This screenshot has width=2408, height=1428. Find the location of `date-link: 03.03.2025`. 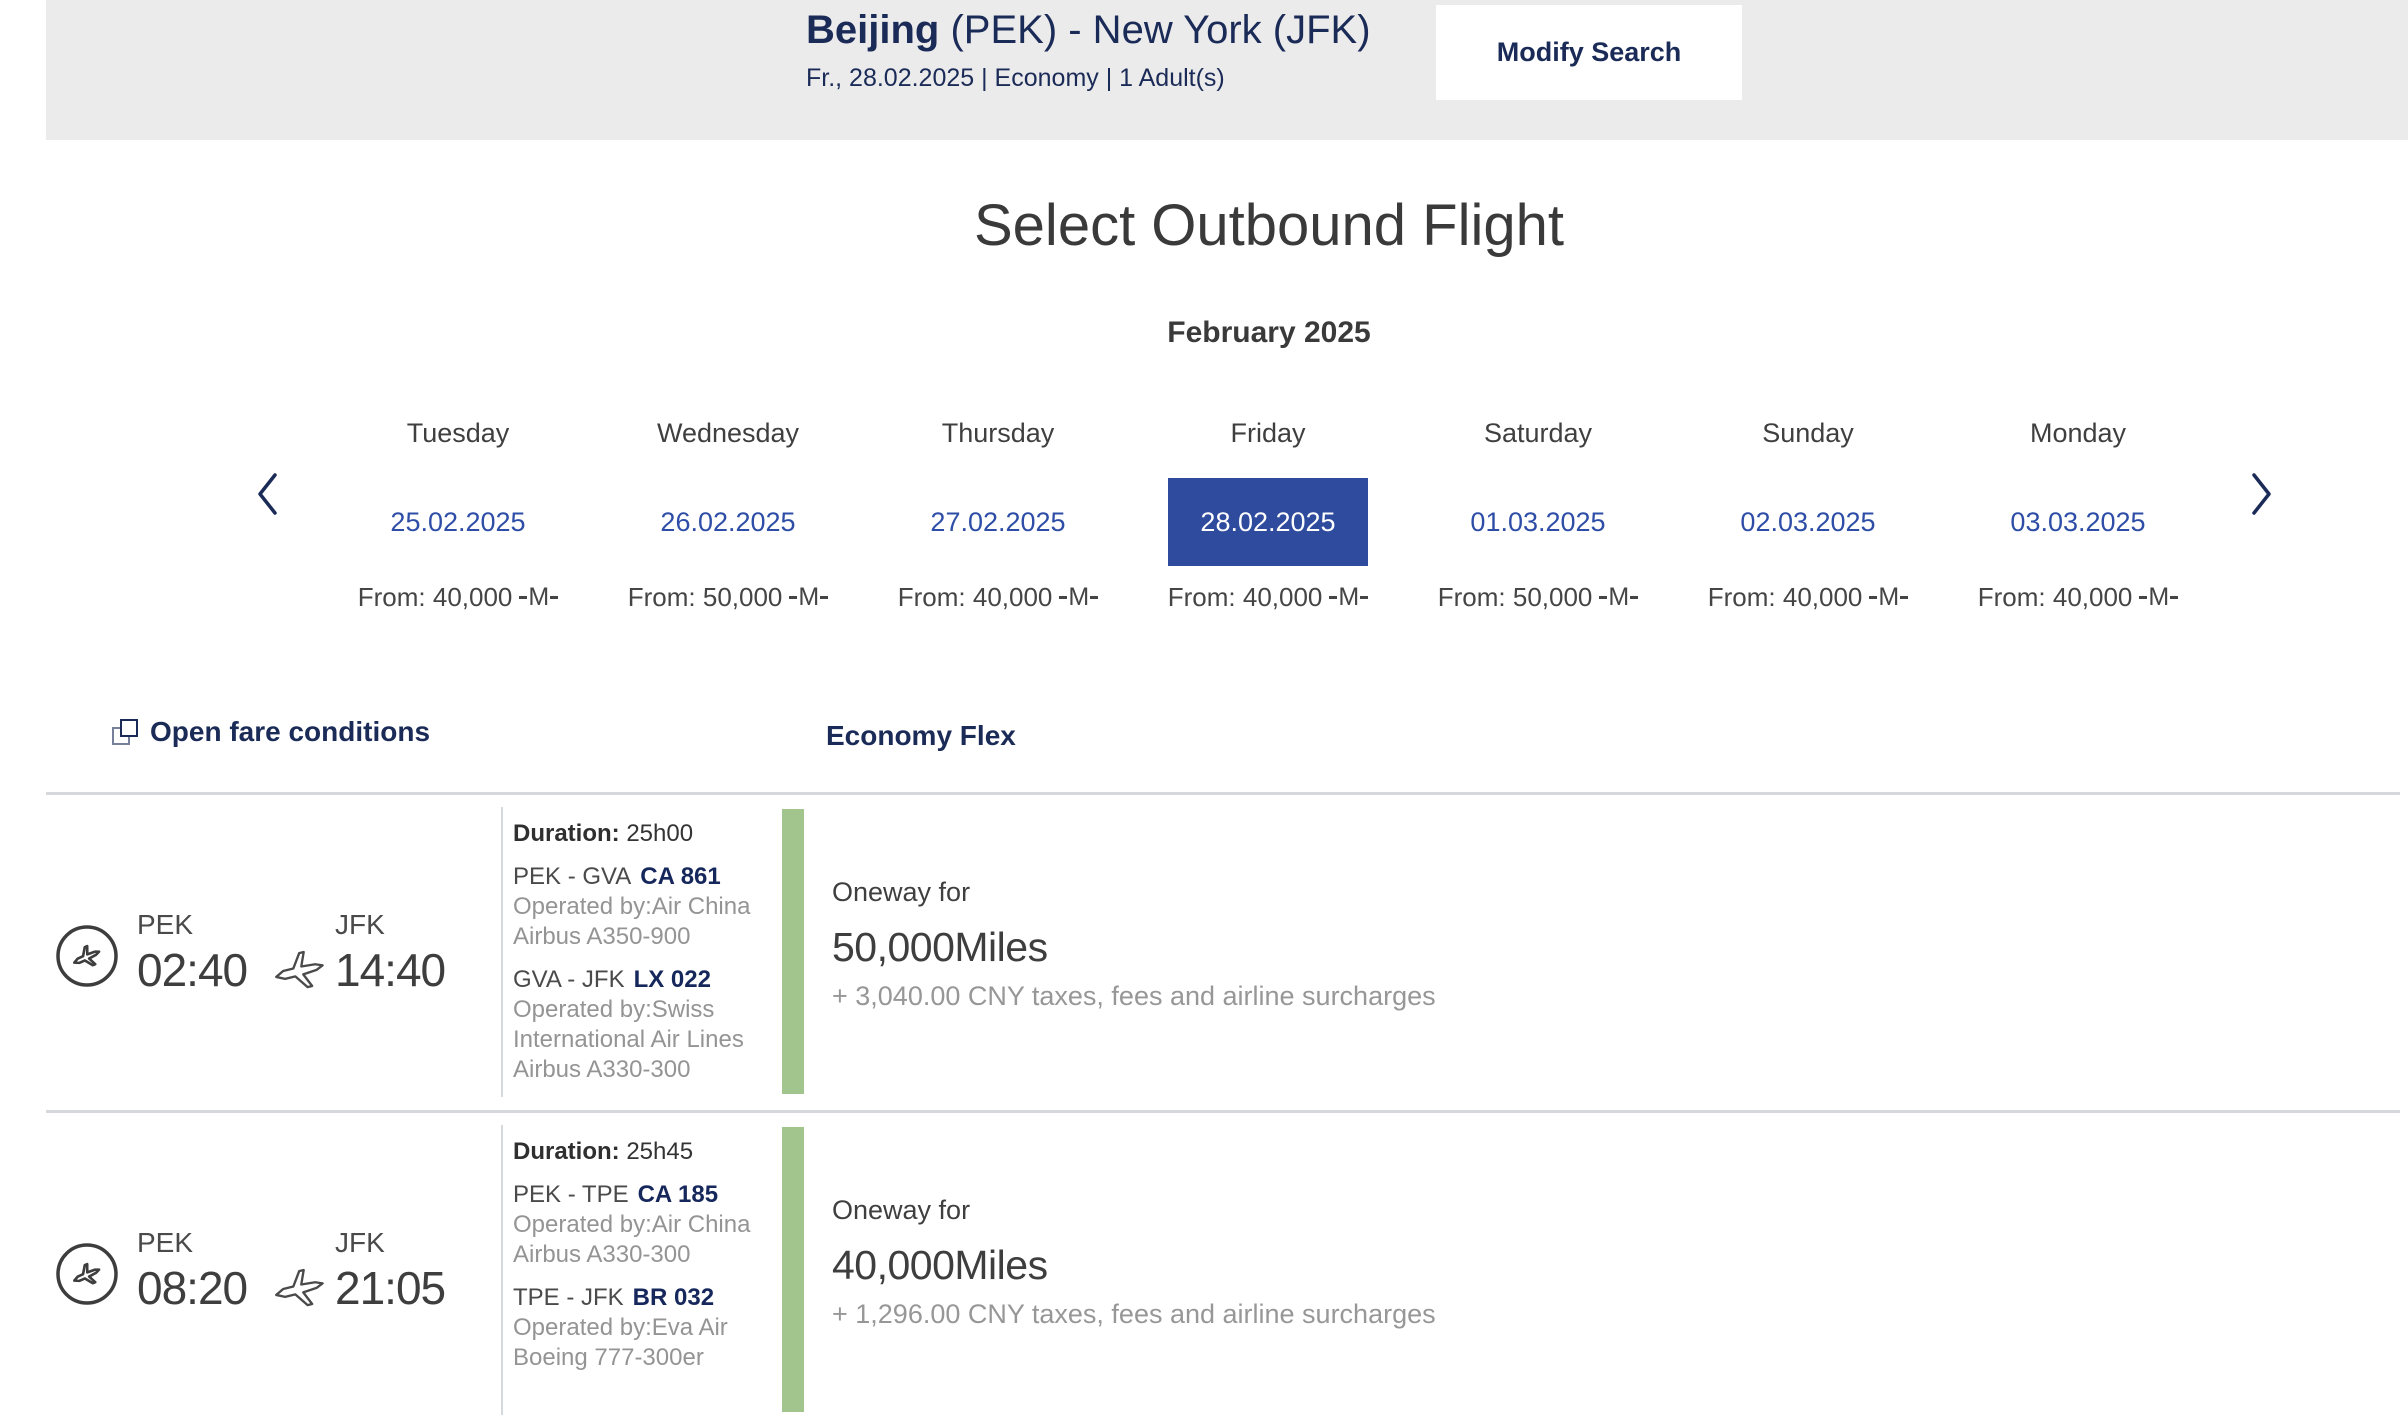

date-link: 03.03.2025 is located at coordinates (2078, 521).